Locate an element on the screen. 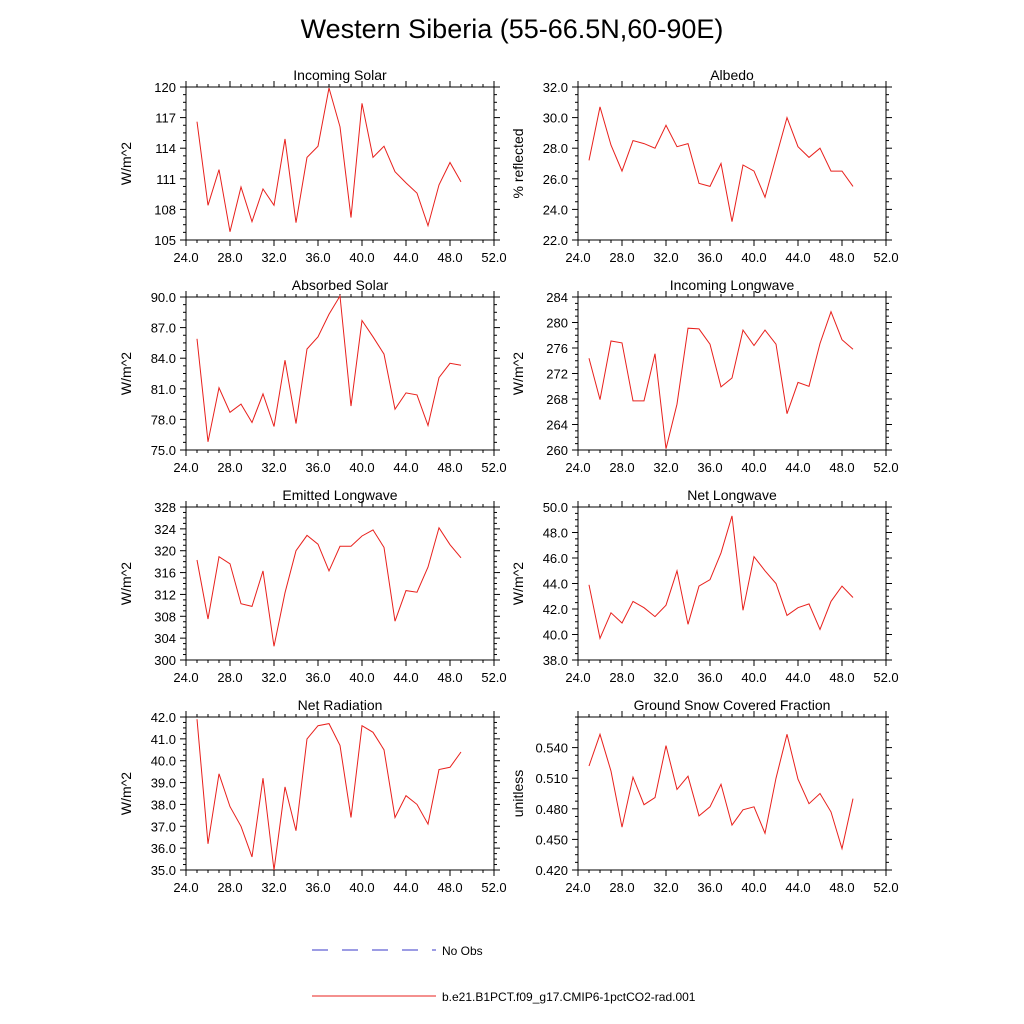  y-tick-label: 320 is located at coordinates (165, 551).